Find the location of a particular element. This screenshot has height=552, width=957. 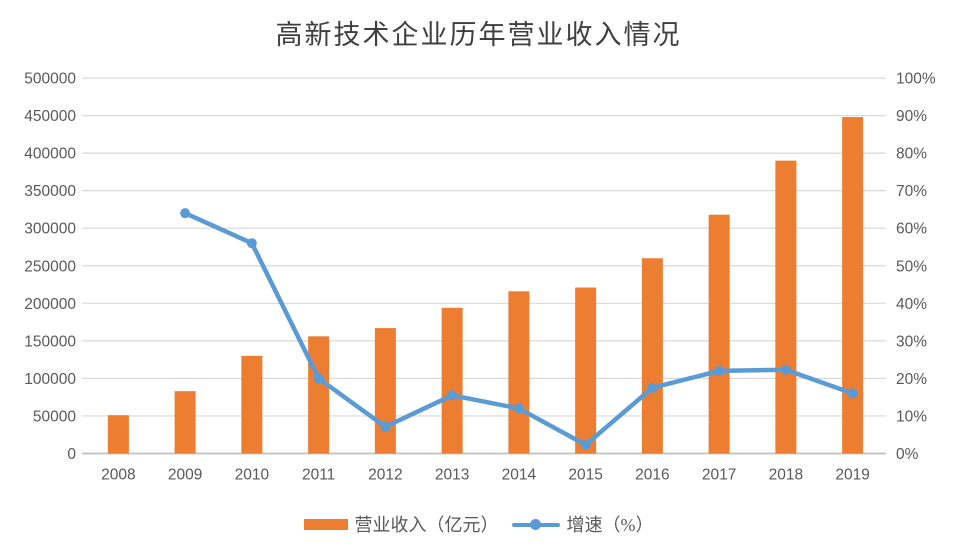

y-axis-right-tick-label: 0% is located at coordinates (907, 454).